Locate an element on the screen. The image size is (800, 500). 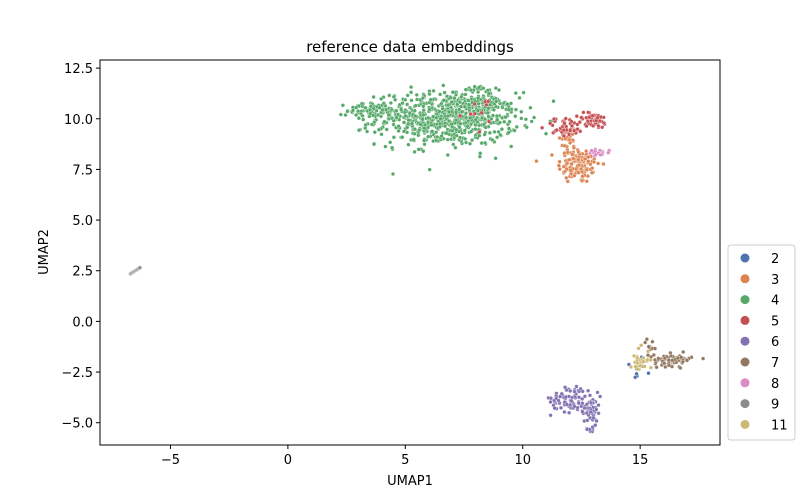
legend: 2 3 4 5 6 7 8 9 11 is located at coordinates (761, 342).